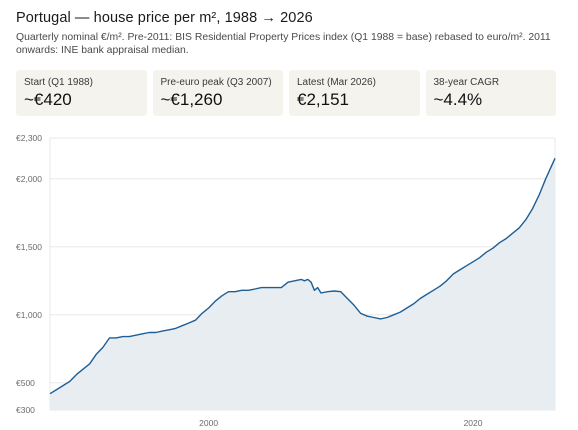 The width and height of the screenshot is (578, 430). I want to click on stat-card-start: Start (Q1 1988) ~€420, so click(81, 93).